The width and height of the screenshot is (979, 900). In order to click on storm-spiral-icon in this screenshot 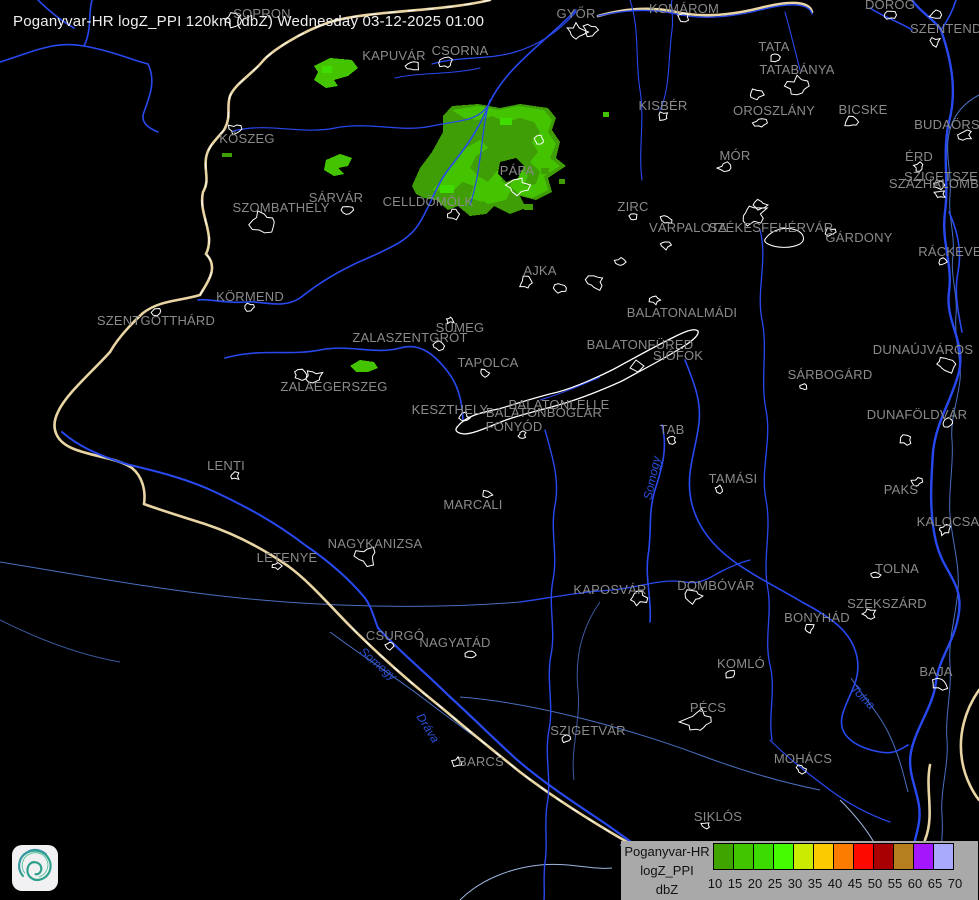, I will do `click(35, 865)`.